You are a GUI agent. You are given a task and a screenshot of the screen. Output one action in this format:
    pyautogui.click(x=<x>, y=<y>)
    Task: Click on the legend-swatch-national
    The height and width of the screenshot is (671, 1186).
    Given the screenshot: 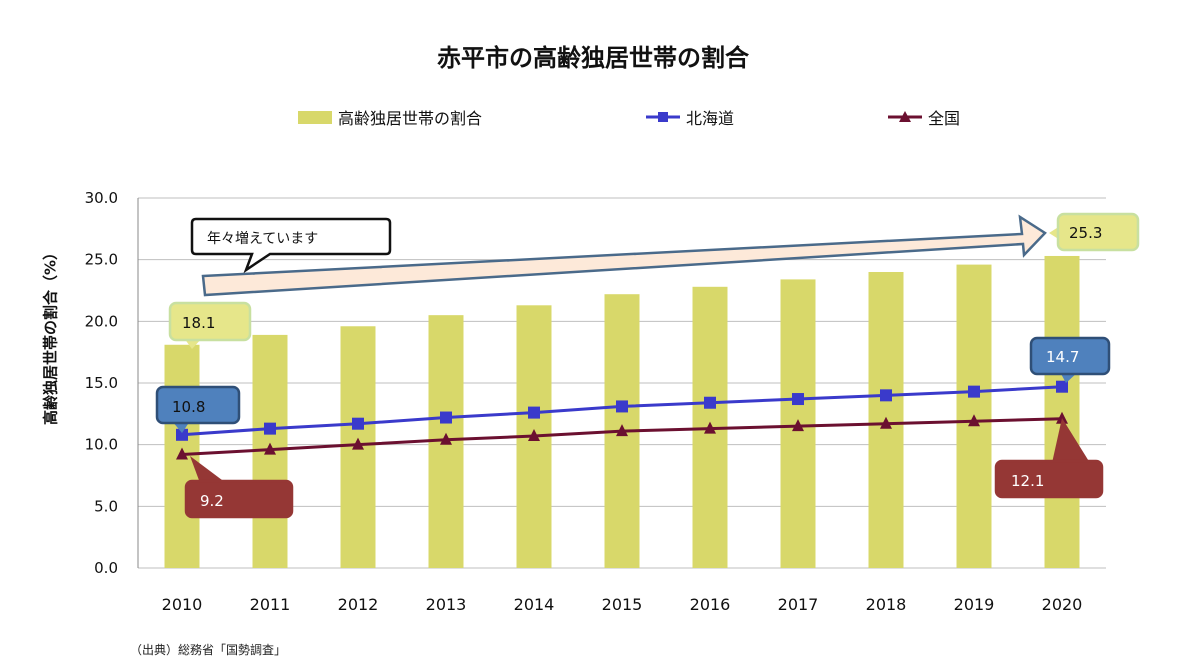 What is the action you would take?
    pyautogui.click(x=905, y=116)
    